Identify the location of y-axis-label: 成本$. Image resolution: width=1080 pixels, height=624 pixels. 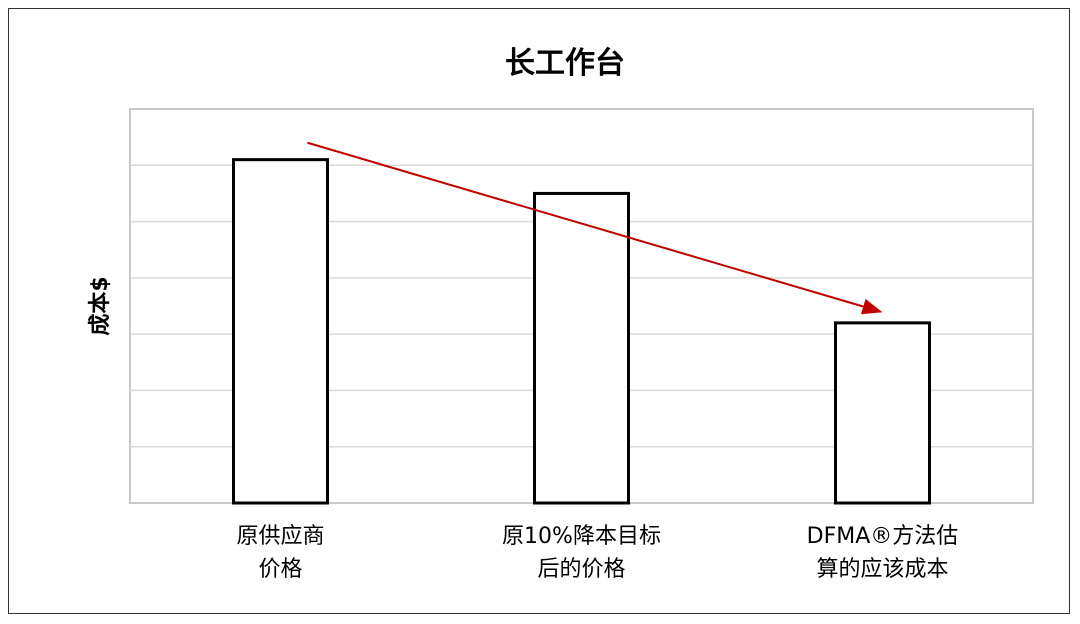
(100, 305).